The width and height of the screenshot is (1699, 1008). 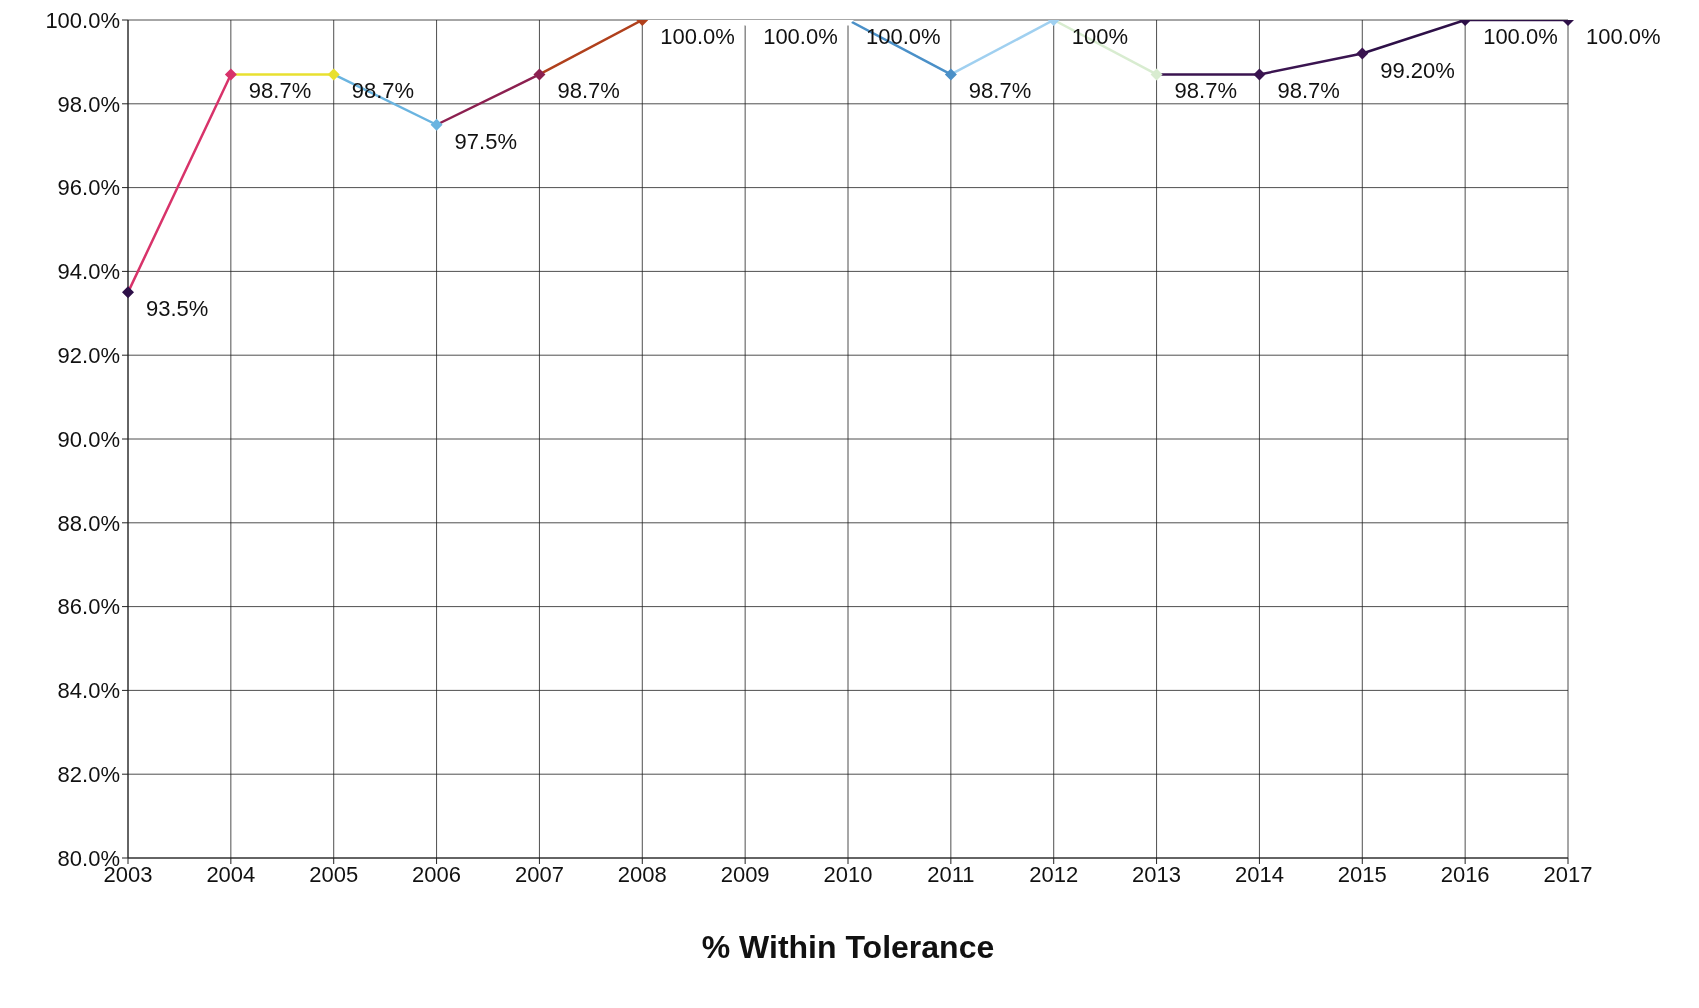 What do you see at coordinates (1568, 874) in the screenshot?
I see `x-tick-label: 2017` at bounding box center [1568, 874].